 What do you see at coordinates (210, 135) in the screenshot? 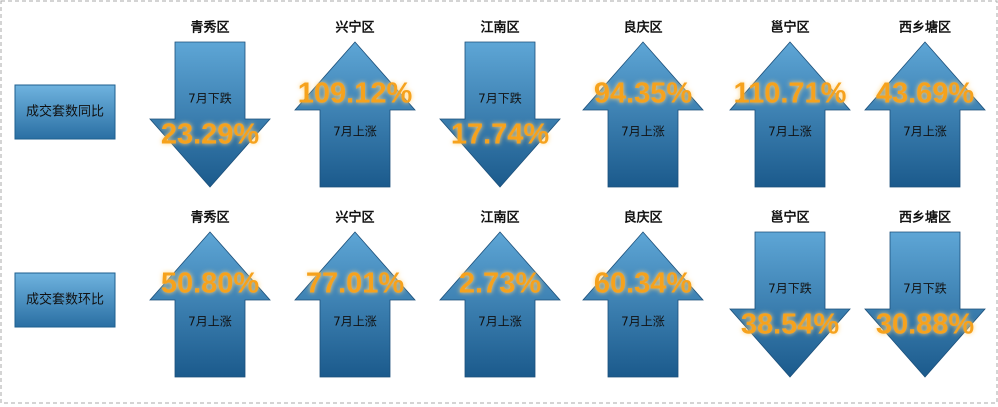
I see `change: 23.29%` at bounding box center [210, 135].